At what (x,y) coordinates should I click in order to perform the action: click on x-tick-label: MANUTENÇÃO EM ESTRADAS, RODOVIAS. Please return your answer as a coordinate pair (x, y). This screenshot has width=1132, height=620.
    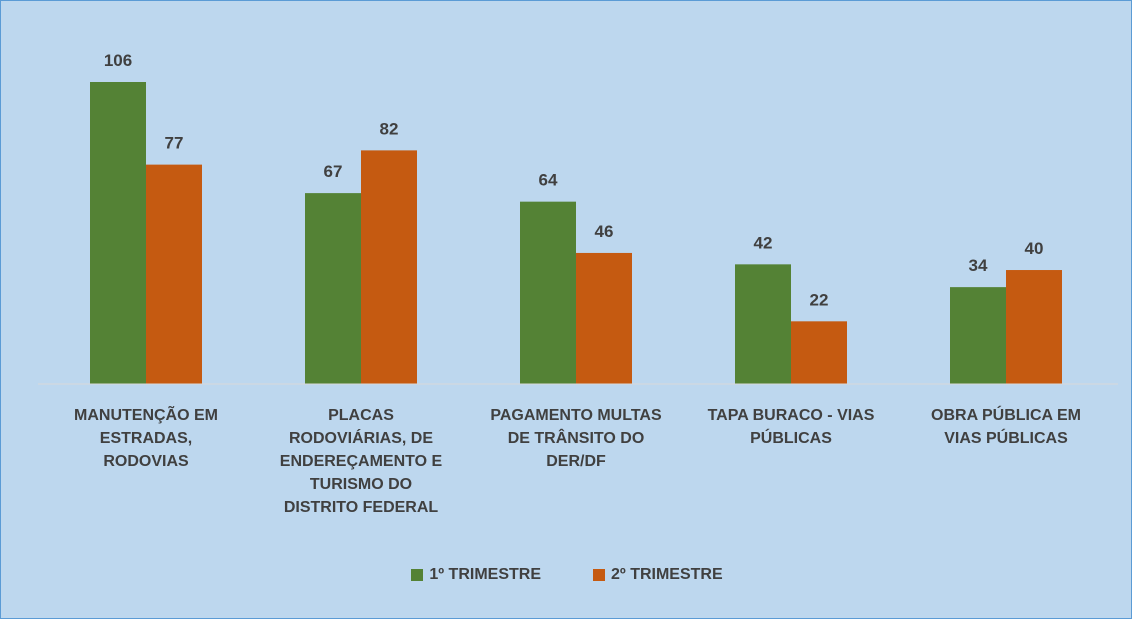
    Looking at the image, I should click on (146, 438).